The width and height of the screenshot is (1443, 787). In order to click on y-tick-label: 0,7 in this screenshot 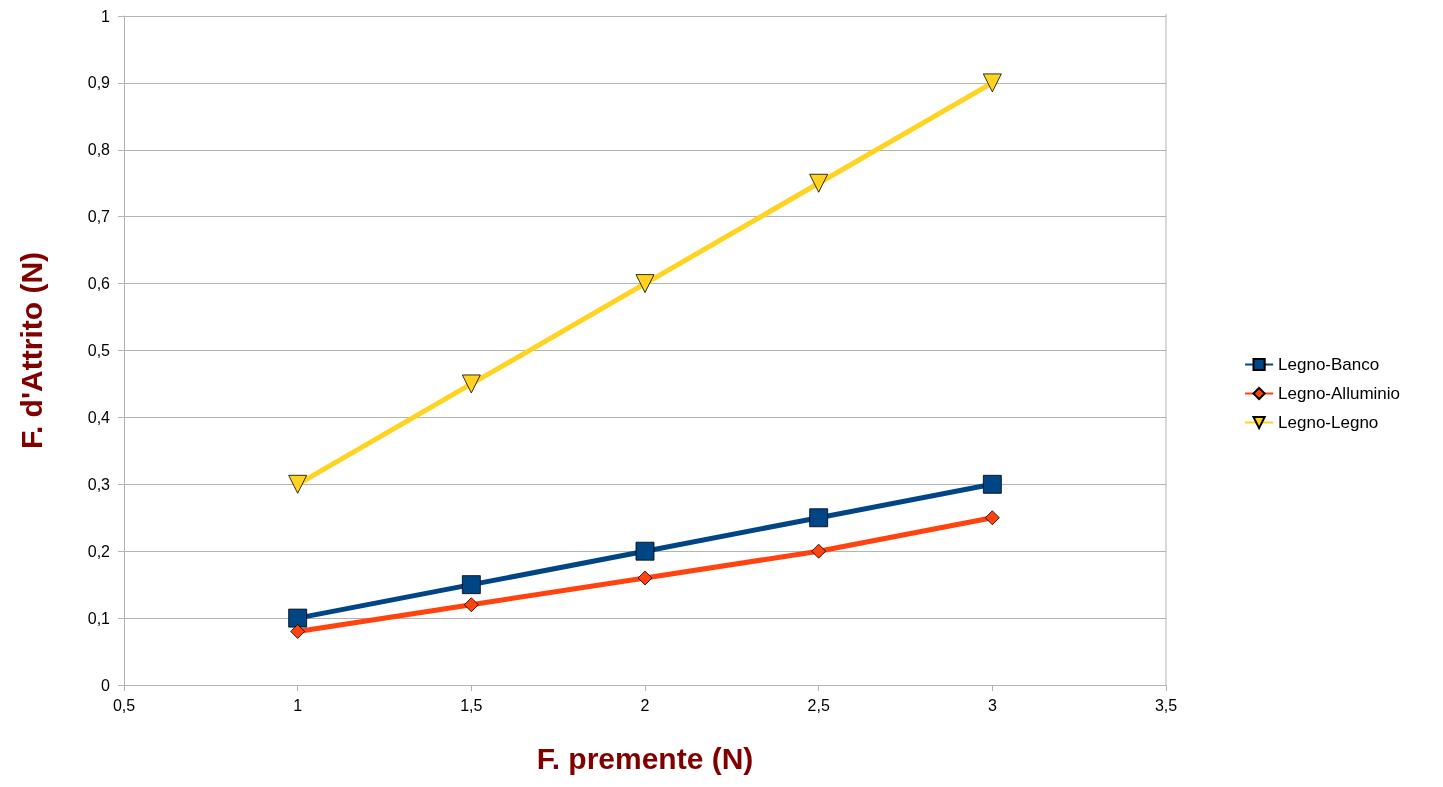, I will do `click(99, 217)`.